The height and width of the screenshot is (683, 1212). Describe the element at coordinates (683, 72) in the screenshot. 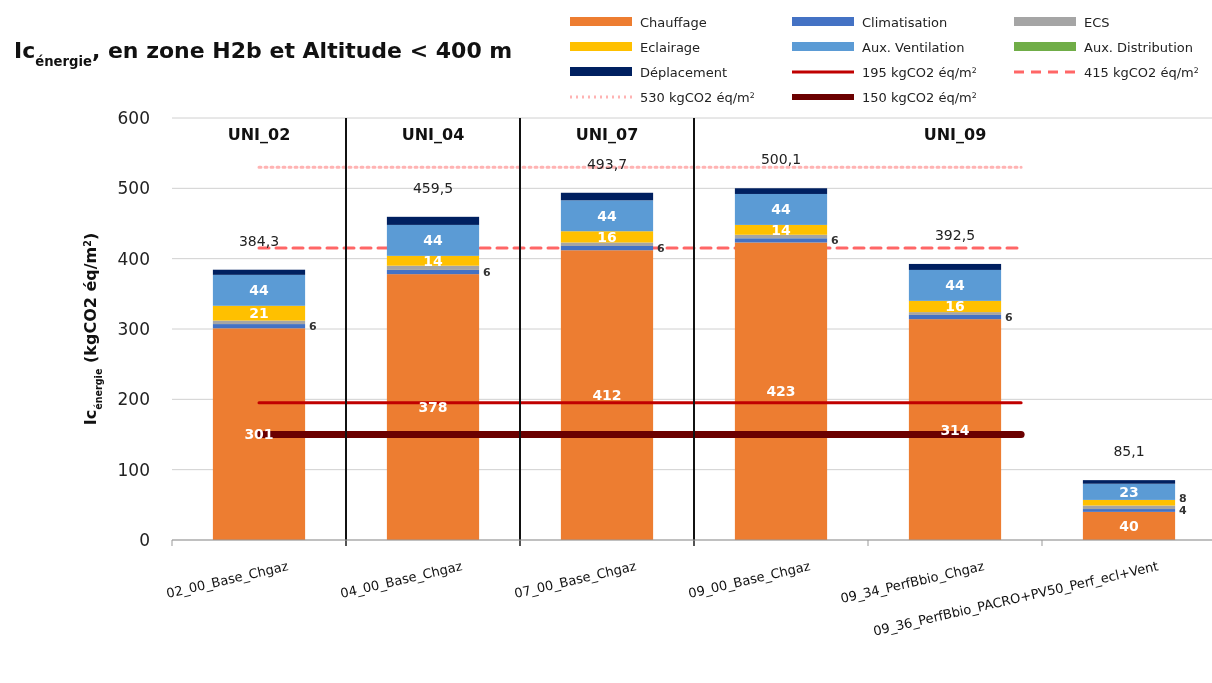

I see `legend-label: Déplacement` at that location.